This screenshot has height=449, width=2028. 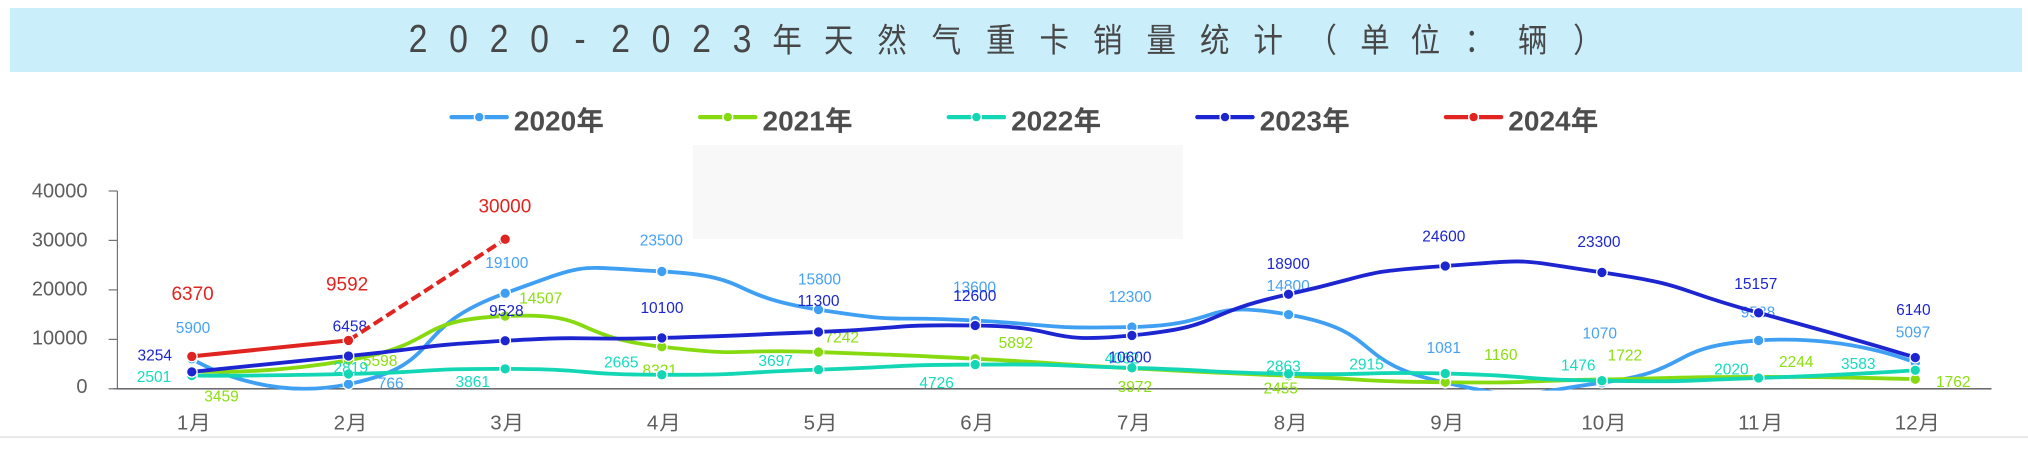 I want to click on svg-text: 6458, so click(x=350, y=326).